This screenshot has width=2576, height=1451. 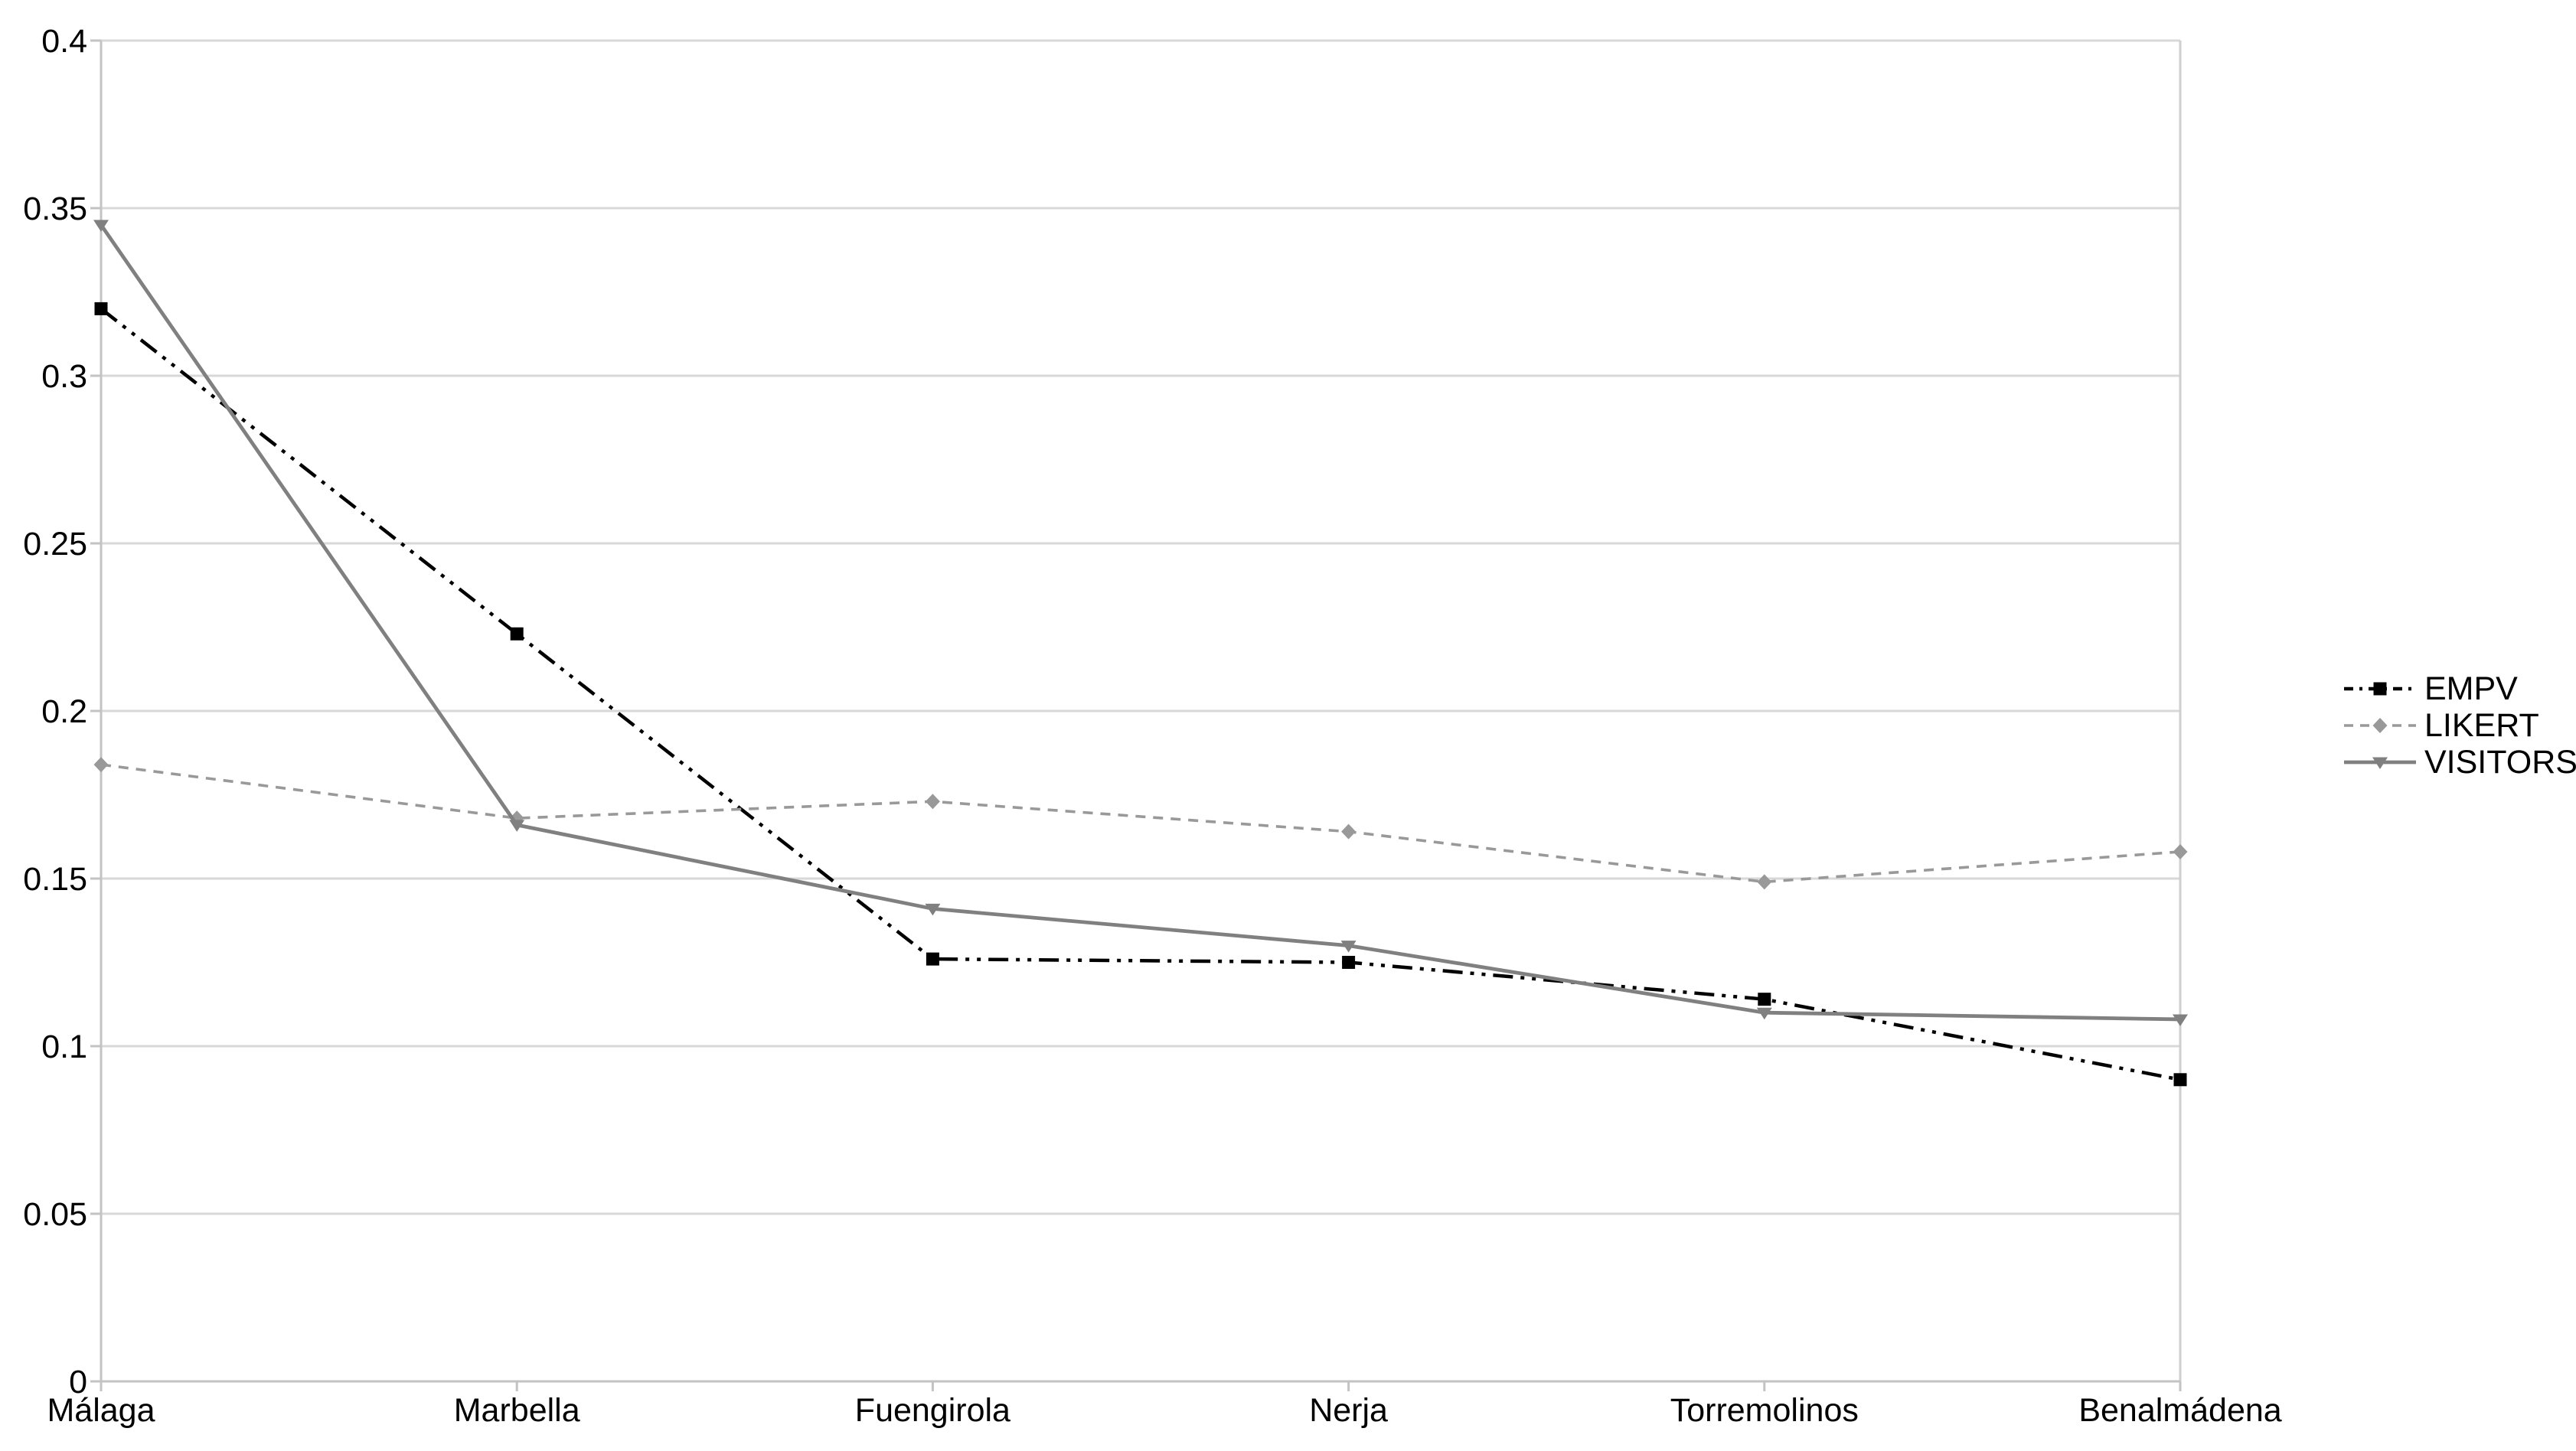 I want to click on legend-swatch-likert, so click(x=2380, y=725).